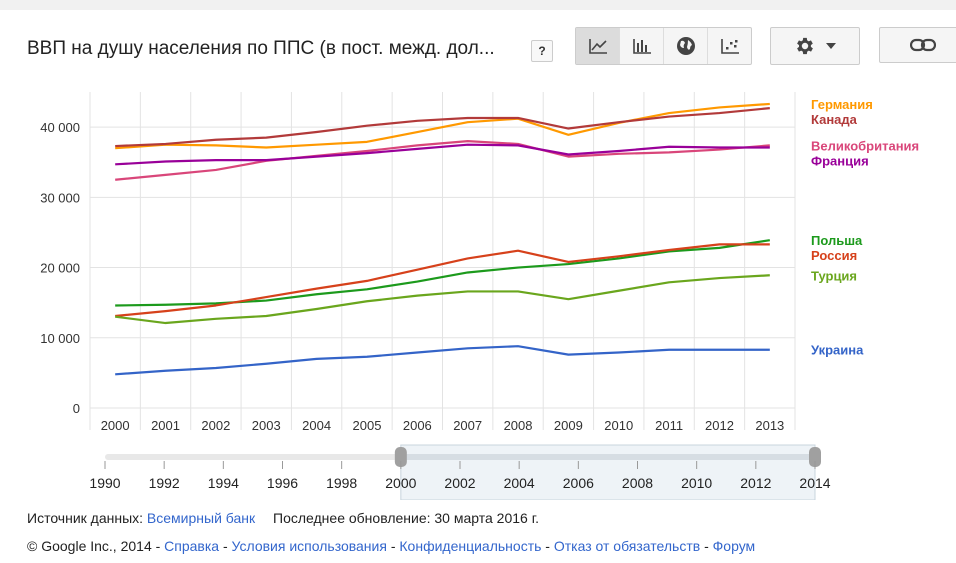 Image resolution: width=956 pixels, height=563 pixels. What do you see at coordinates (165, 425) in the screenshot?
I see `x-tick-label: 2001` at bounding box center [165, 425].